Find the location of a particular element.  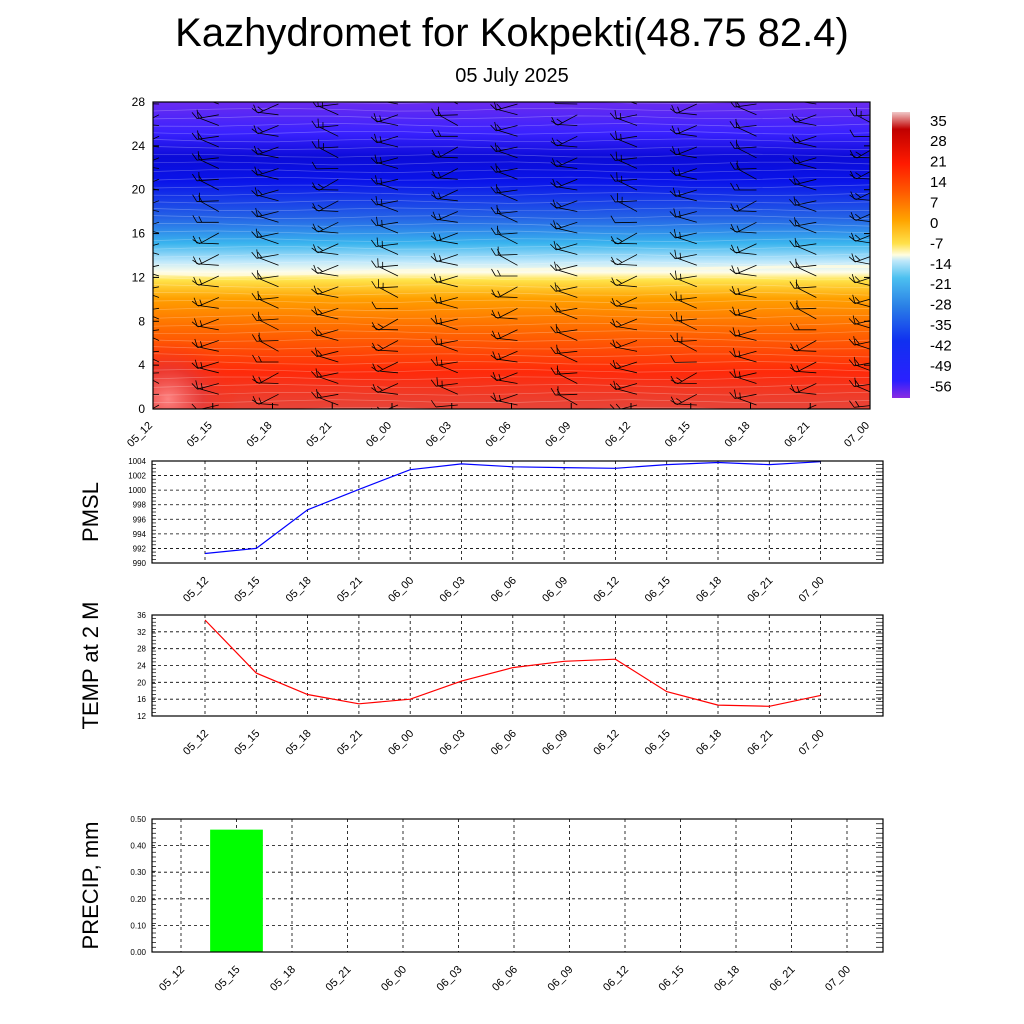

x-tick-label: 06_15 is located at coordinates (672, 979).